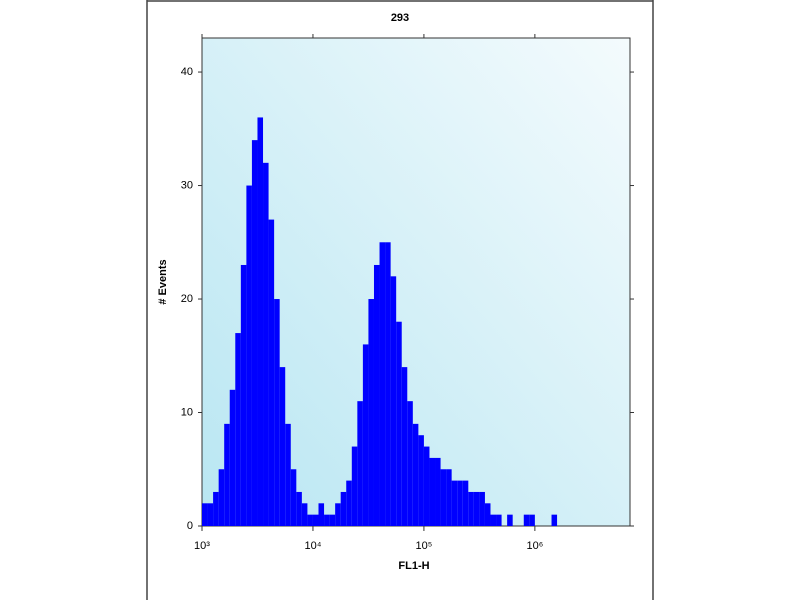  I want to click on y-tick-label: 10, so click(187, 412).